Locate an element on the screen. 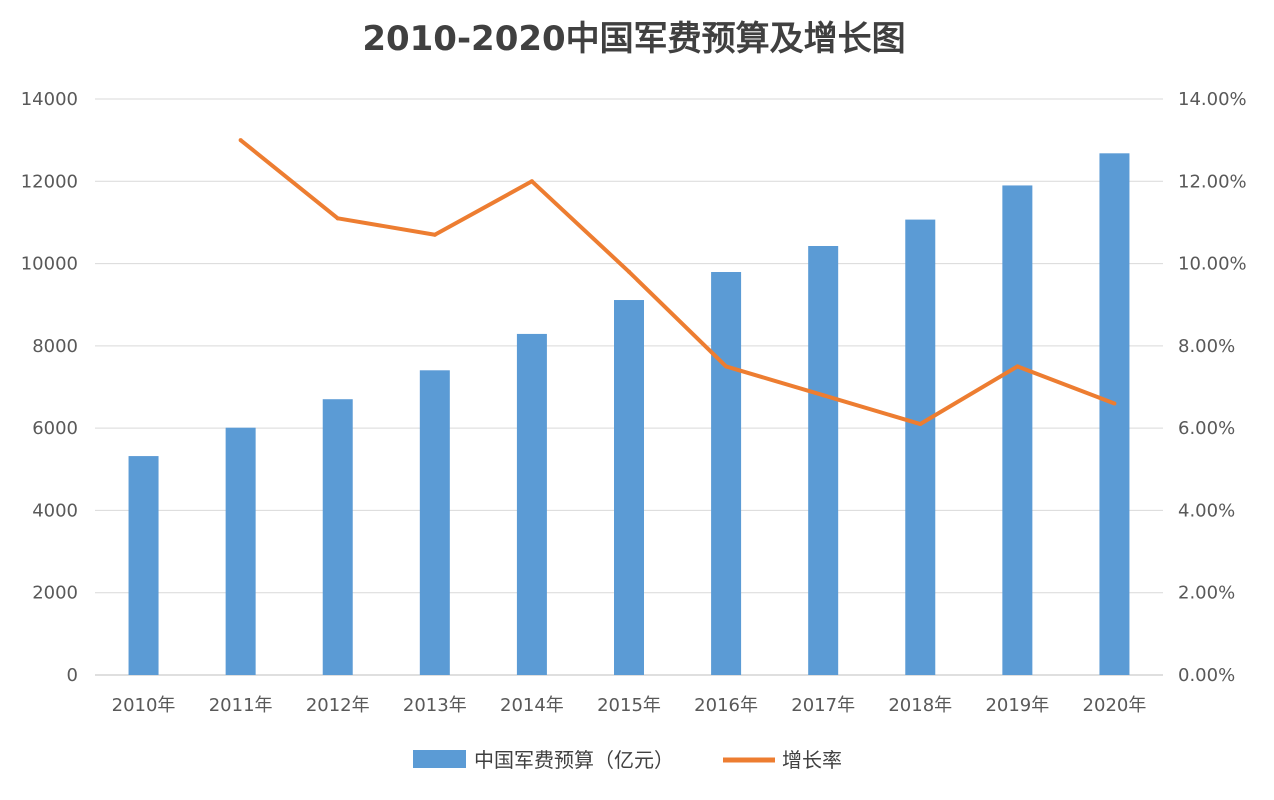  legend: 中国军费预算（亿元） 增长率 is located at coordinates (627, 760).